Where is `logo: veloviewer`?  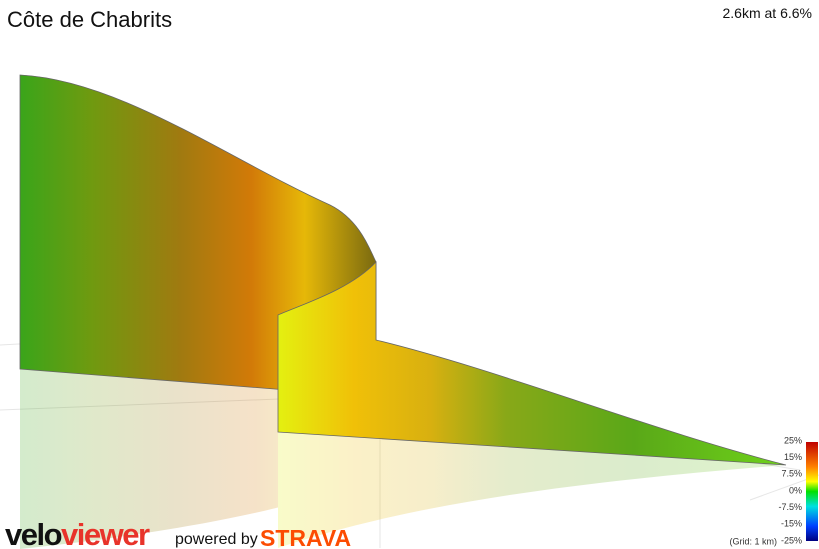 logo: veloviewer is located at coordinates (77, 533).